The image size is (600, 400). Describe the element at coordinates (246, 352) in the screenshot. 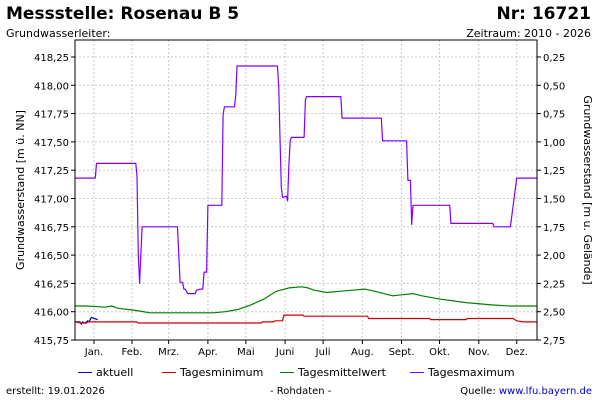

I see `x-tick-label: Mai` at that location.